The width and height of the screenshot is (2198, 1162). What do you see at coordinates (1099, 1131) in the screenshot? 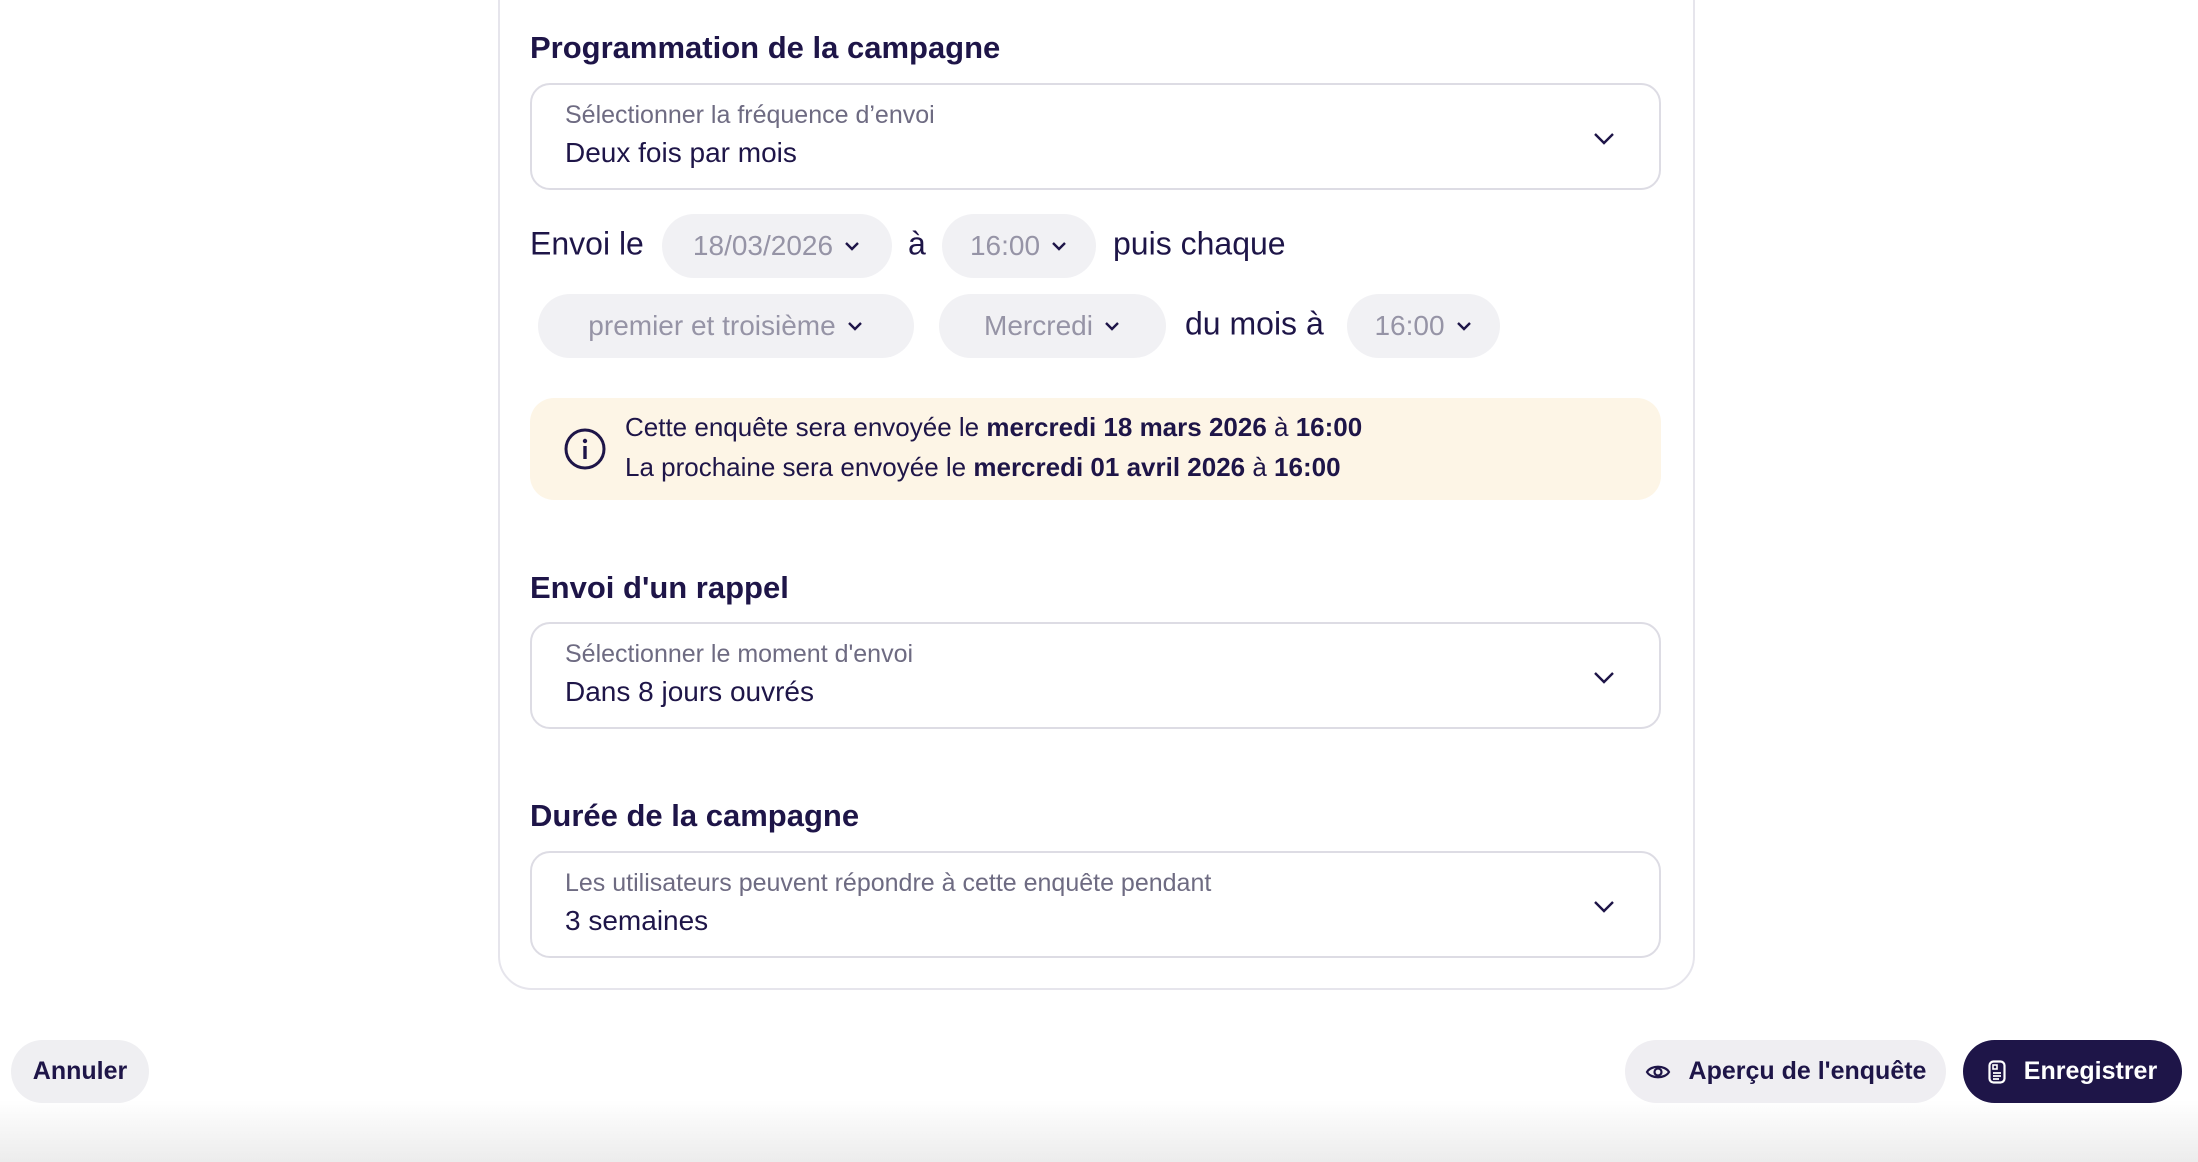
I see `footer-bar` at bounding box center [1099, 1131].